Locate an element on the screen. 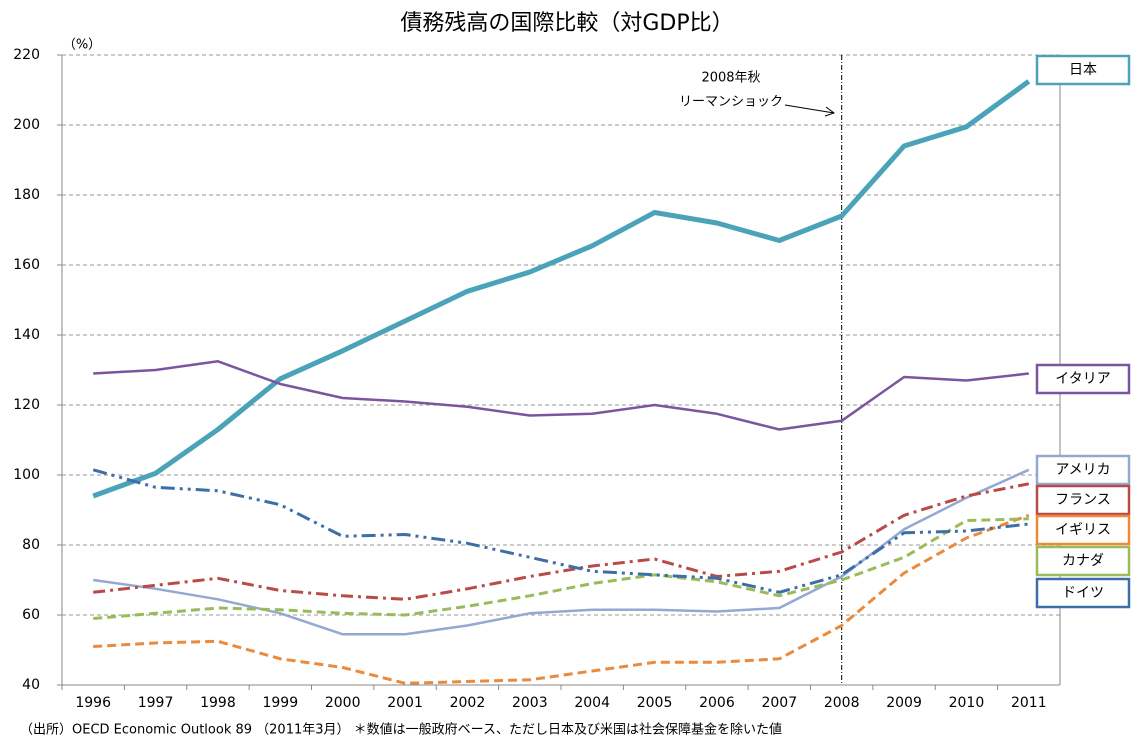 This screenshot has width=1134, height=745. x-tick-label: 1999 is located at coordinates (280, 703).